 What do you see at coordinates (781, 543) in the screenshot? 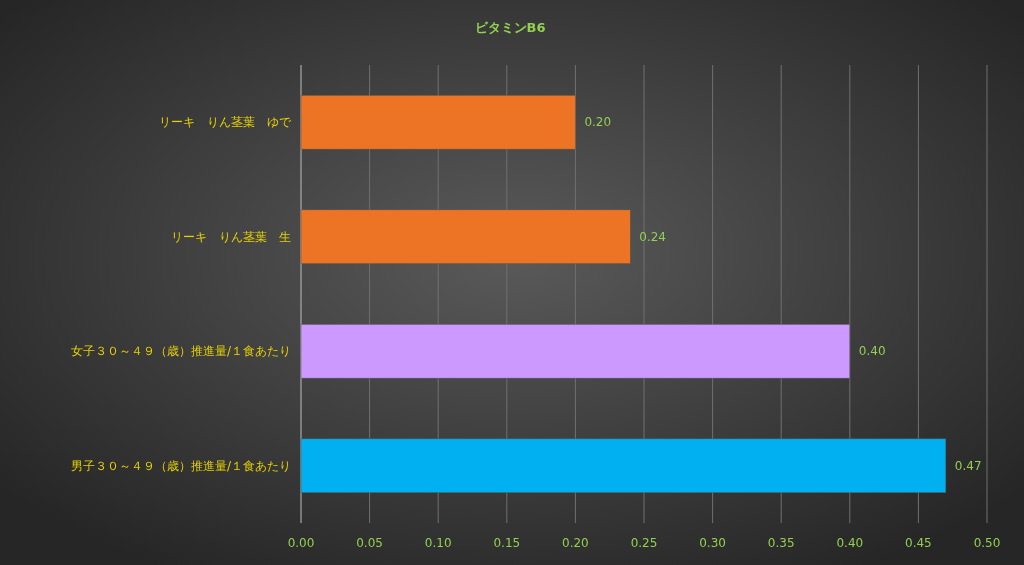
I see `x-tick-label: 0.35` at bounding box center [781, 543].